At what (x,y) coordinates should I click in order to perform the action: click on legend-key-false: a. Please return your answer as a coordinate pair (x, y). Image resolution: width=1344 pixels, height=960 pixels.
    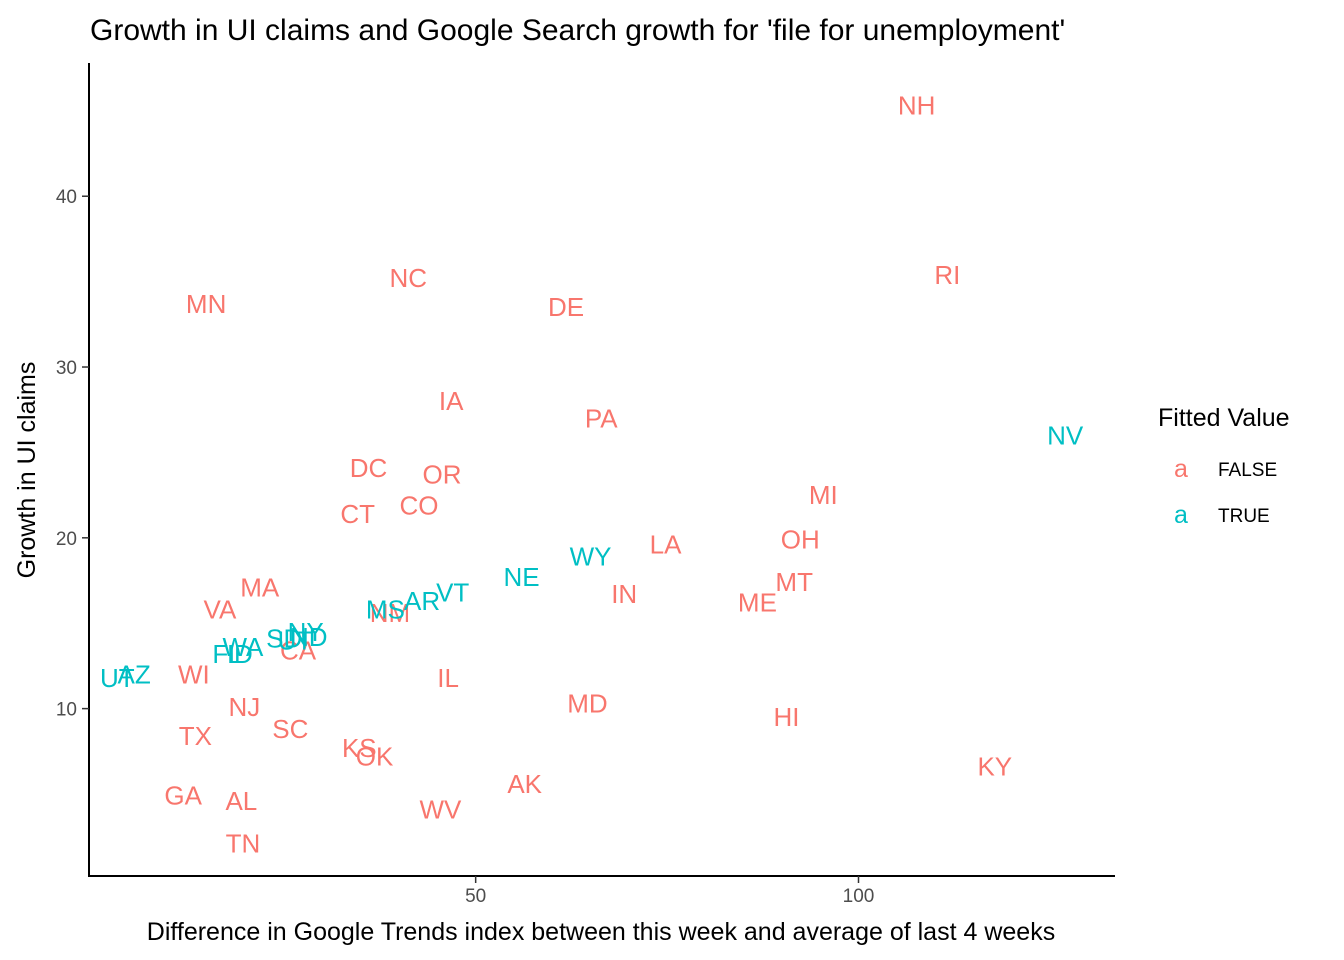
    Looking at the image, I should click on (1181, 469).